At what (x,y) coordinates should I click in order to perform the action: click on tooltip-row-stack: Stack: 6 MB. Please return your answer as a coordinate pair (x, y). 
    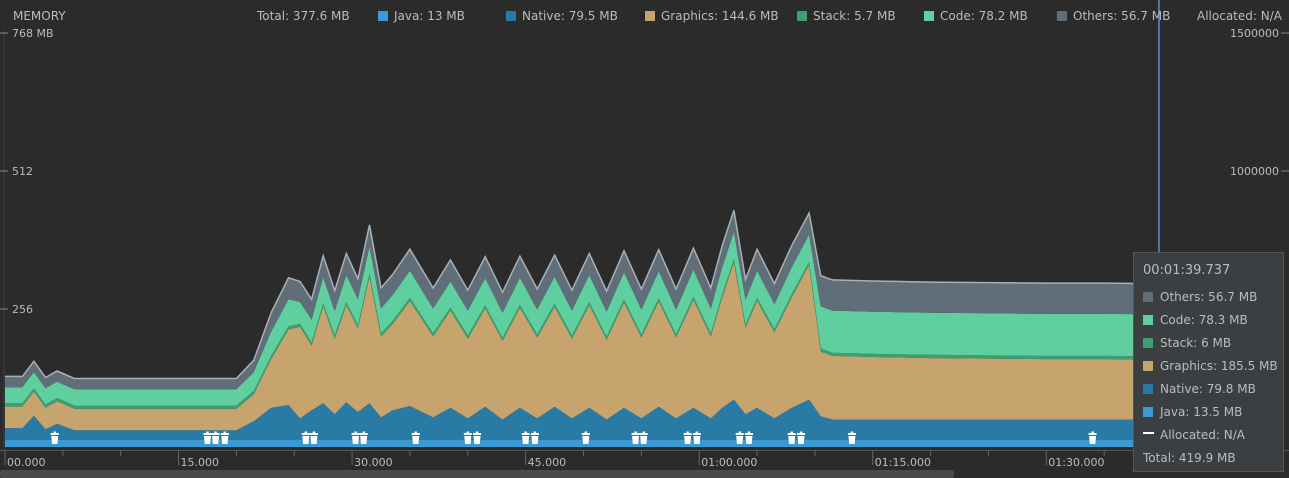
    Looking at the image, I should click on (1187, 343).